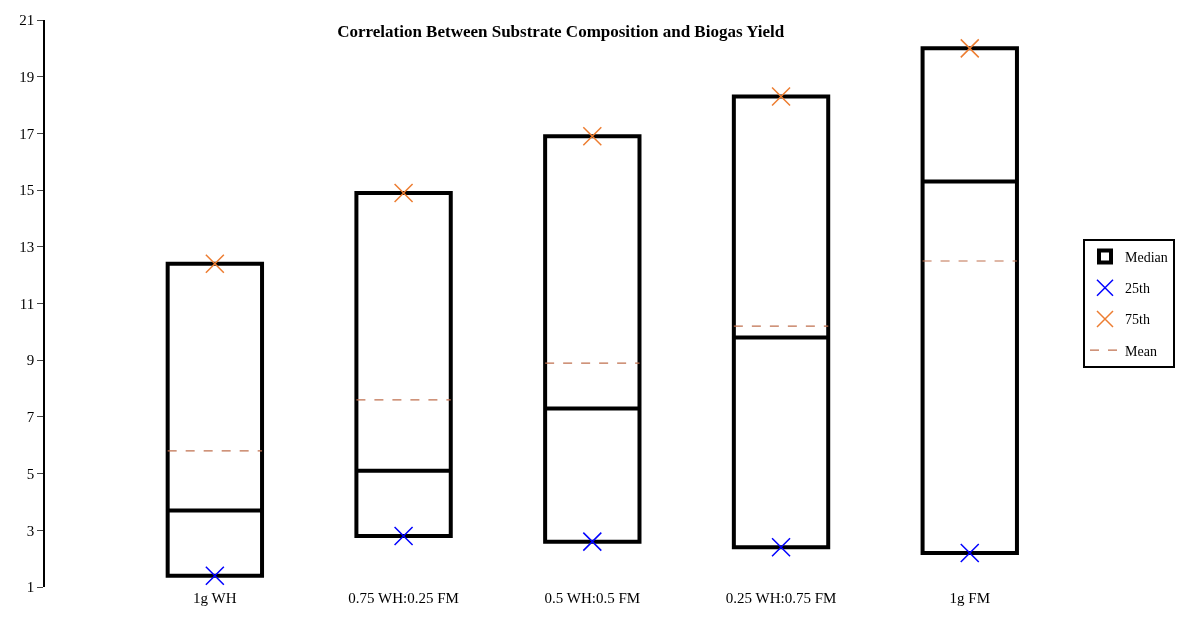  Describe the element at coordinates (781, 598) in the screenshot. I see `x-tick-label: 0.25 WH:0.75 FM` at that location.